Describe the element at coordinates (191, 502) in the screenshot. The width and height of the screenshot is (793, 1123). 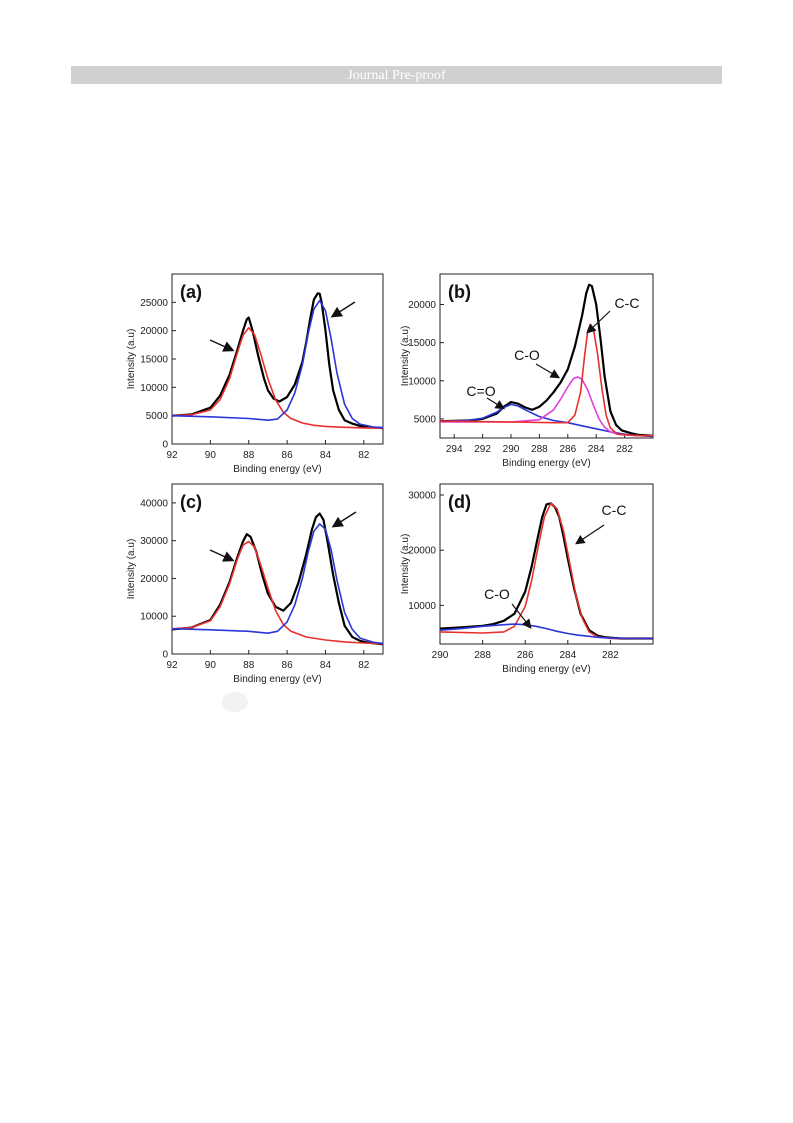
I see `panel-label: (c)` at that location.